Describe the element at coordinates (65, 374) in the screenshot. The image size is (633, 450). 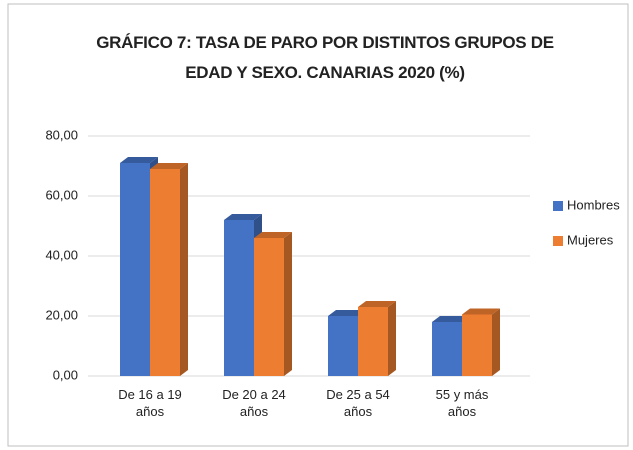
I see `y-tick-label: 0,00` at that location.